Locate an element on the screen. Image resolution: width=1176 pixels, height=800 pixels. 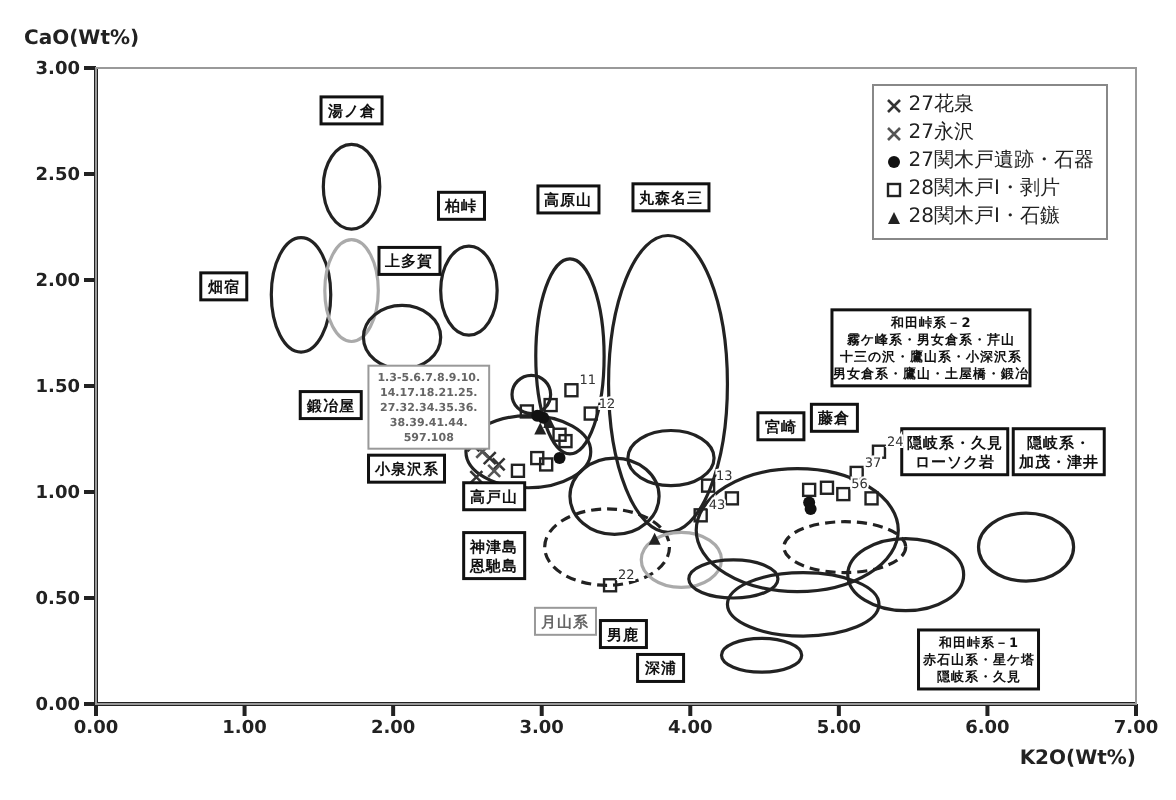
y-axis-title: CaO(Wt%) is located at coordinates (82, 39).